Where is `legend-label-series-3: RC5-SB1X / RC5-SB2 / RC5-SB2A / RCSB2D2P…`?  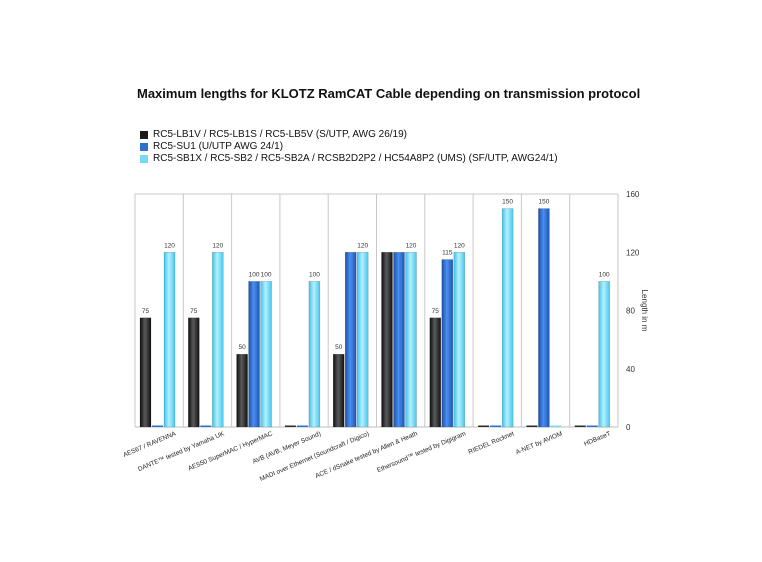 legend-label-series-3: RC5-SB1X / RC5-SB2 / RC5-SB2A / RCSB2D2P… is located at coordinates (355, 158).